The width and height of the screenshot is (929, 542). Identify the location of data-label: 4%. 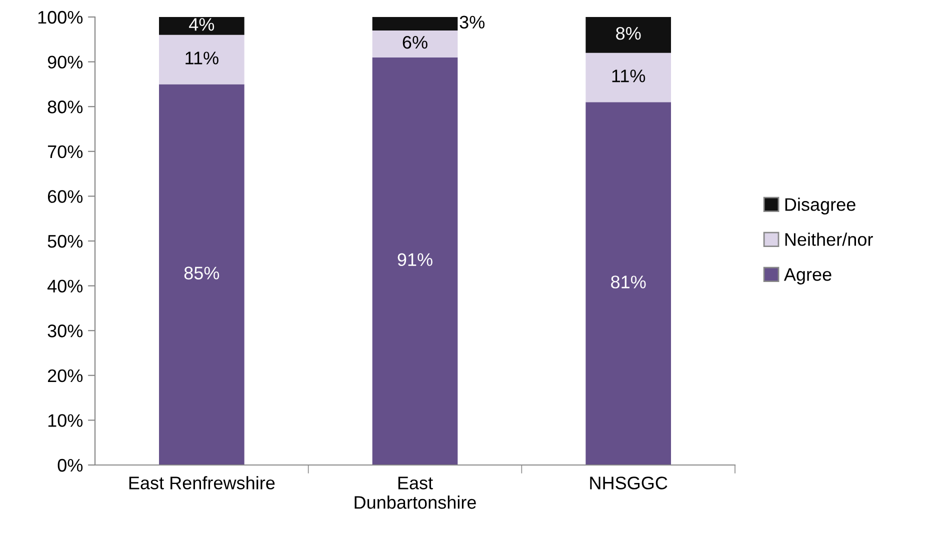
(201, 24).